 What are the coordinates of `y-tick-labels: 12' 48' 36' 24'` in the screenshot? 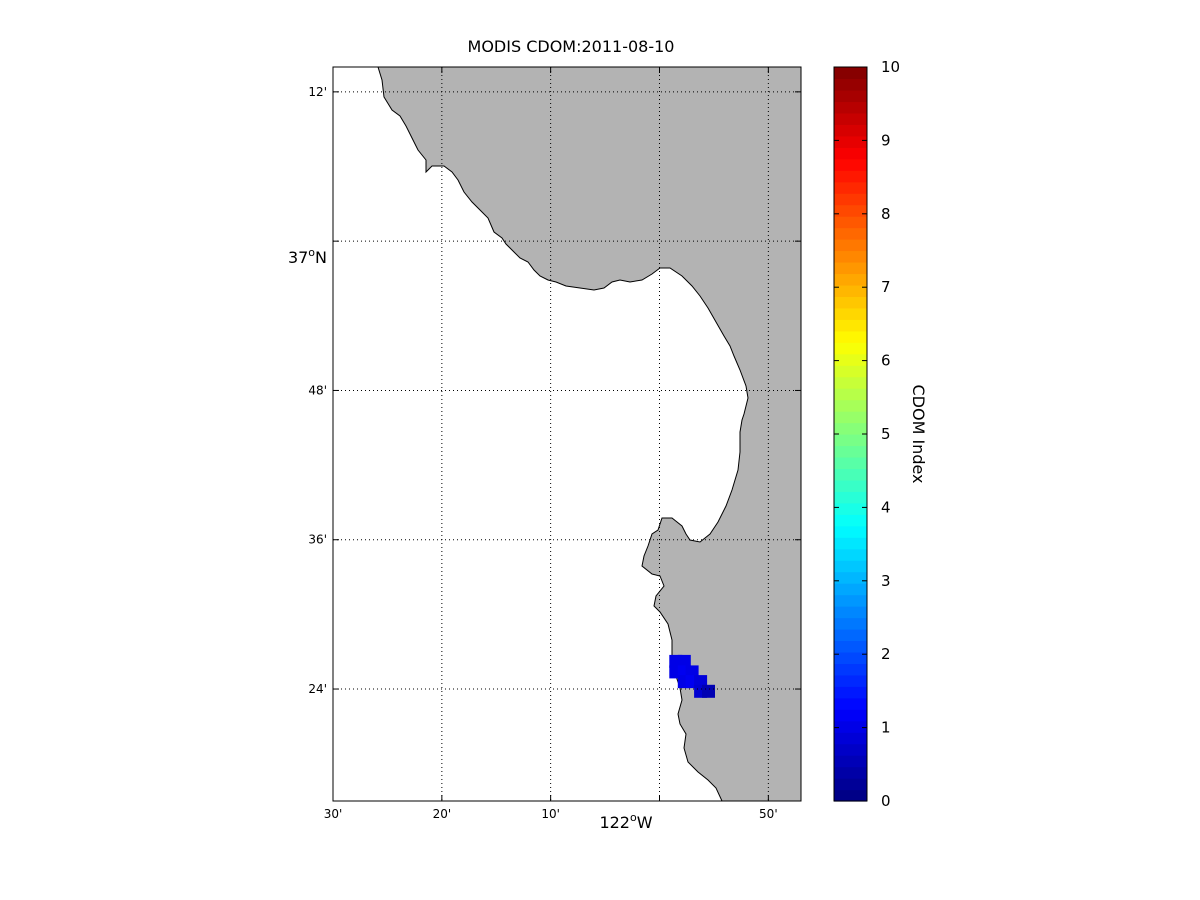 It's located at (317, 390).